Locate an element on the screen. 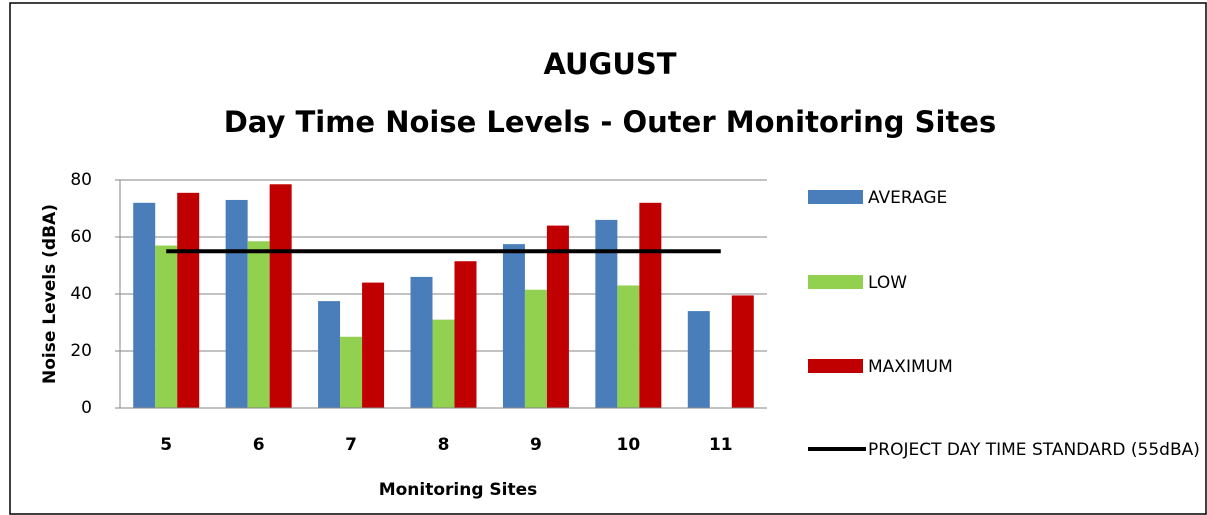 The image size is (1207, 515). legend-label: AVERAGE is located at coordinates (908, 198).